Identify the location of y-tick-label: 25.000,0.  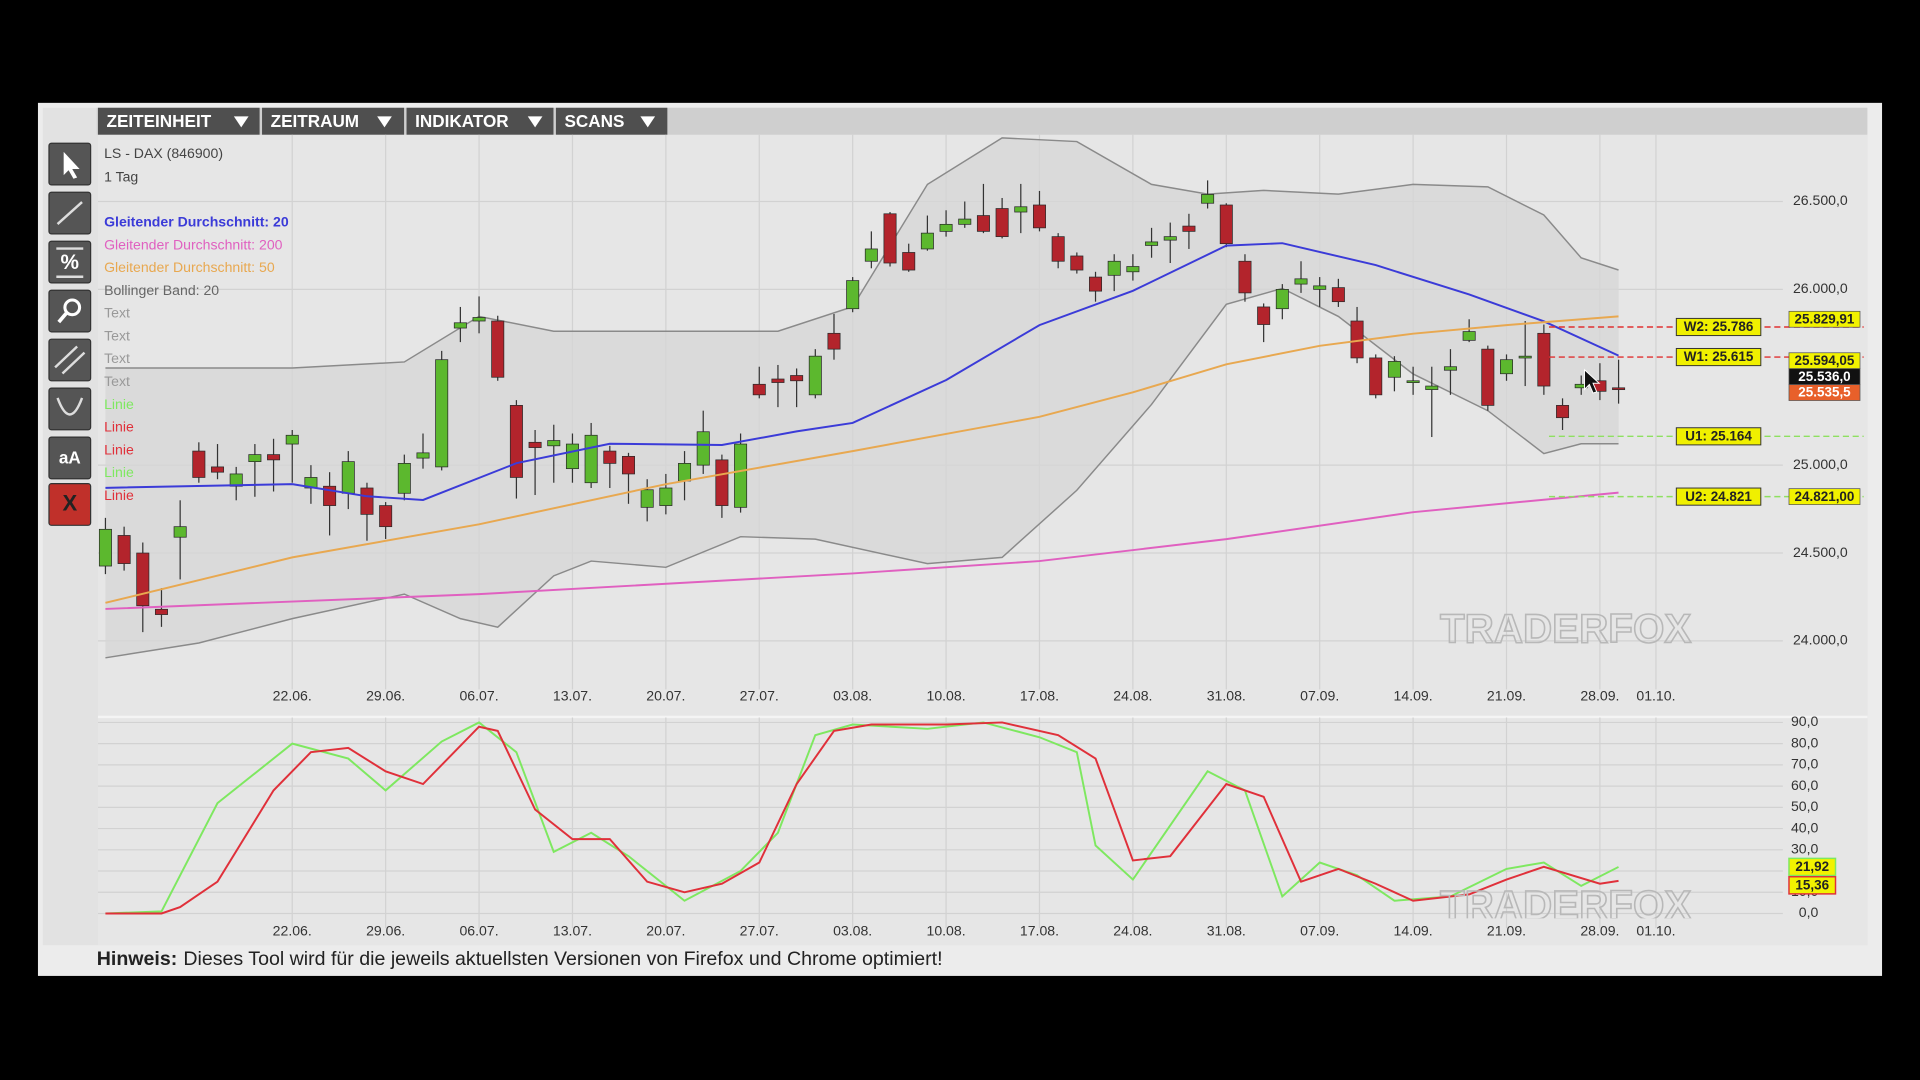
(1820, 464).